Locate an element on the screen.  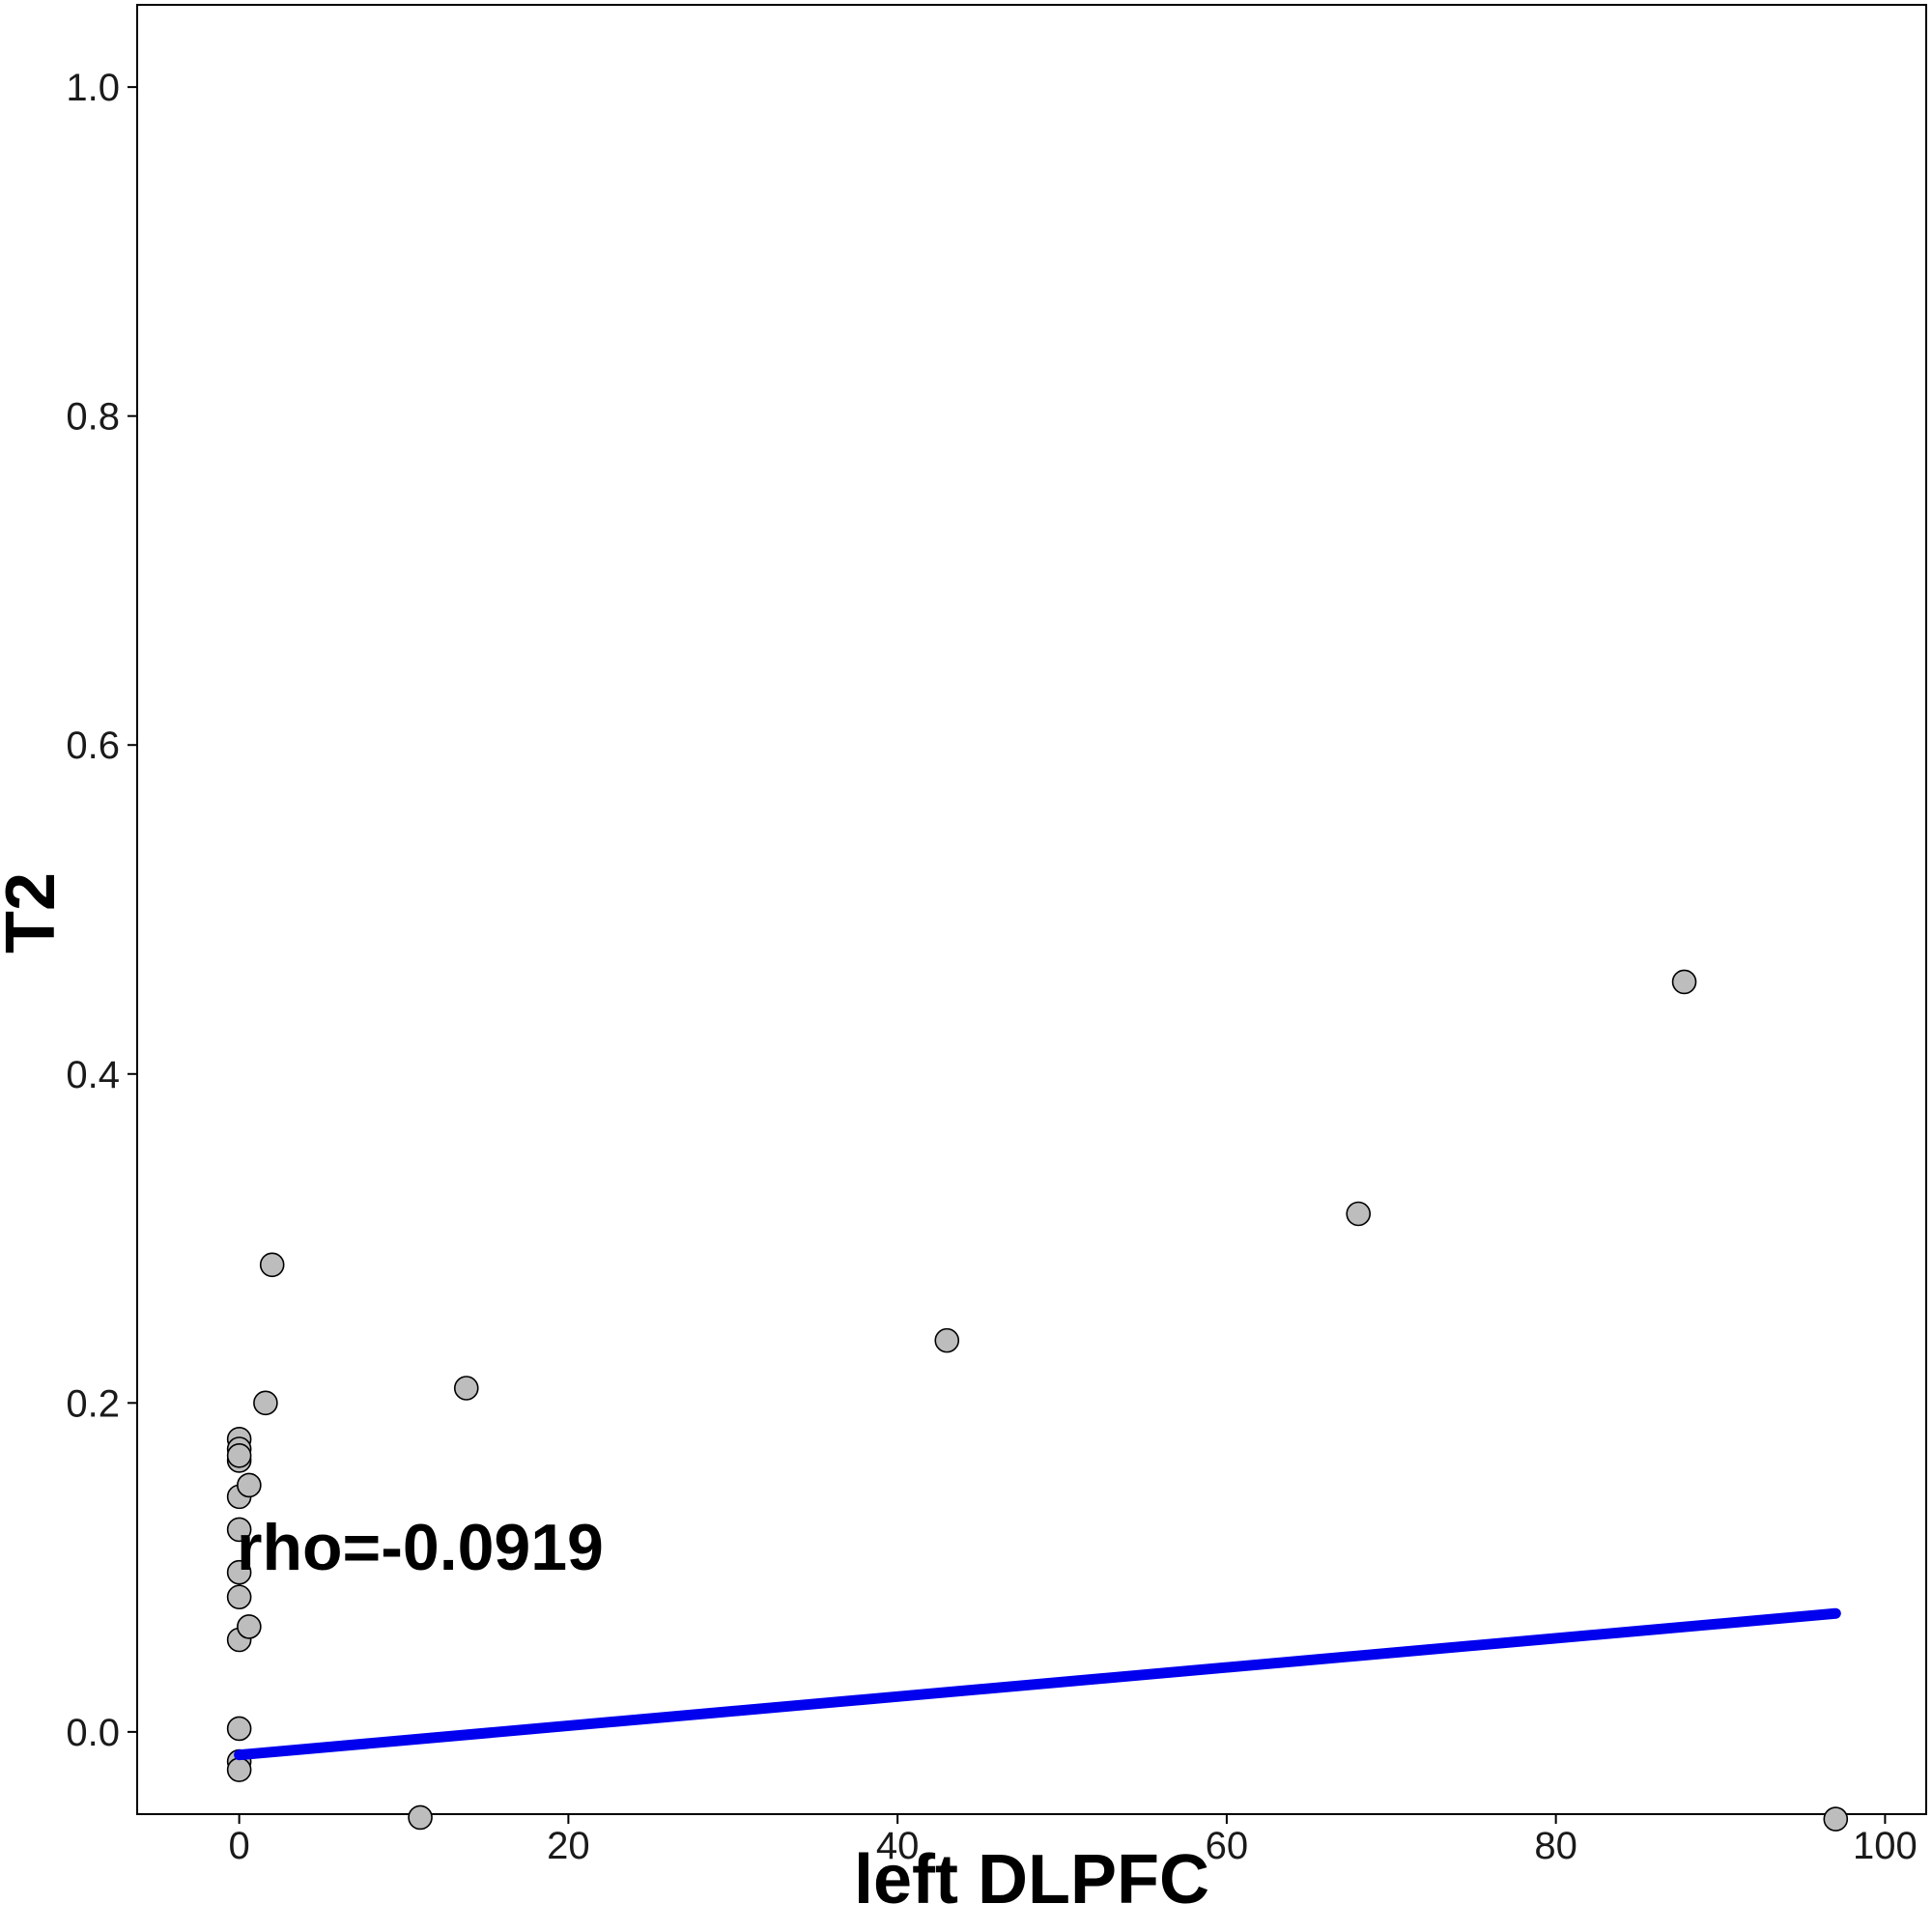
y-tick-label: 1.0 is located at coordinates (93, 88).